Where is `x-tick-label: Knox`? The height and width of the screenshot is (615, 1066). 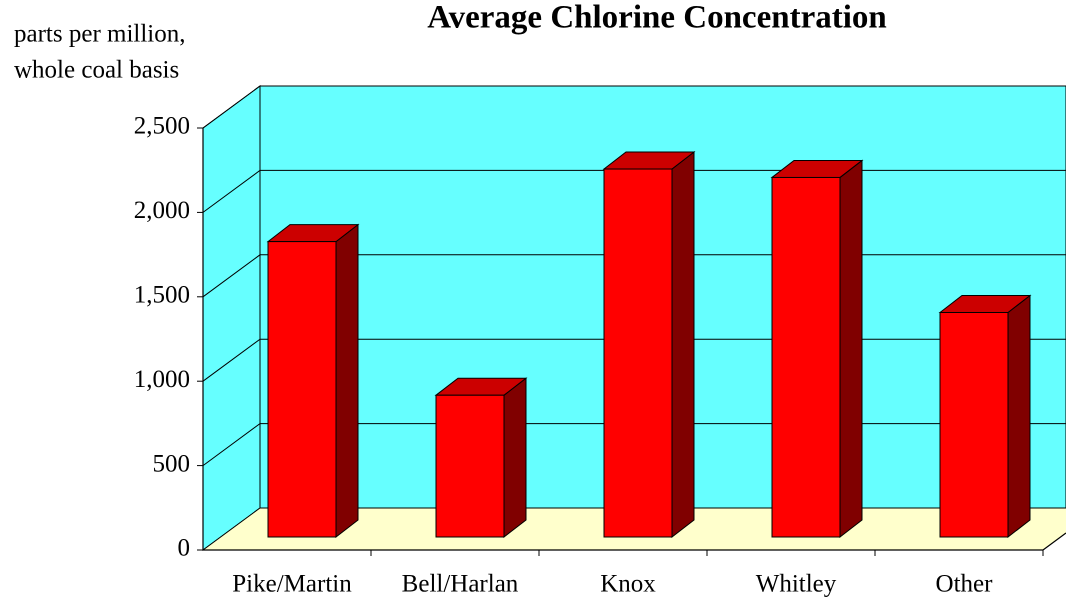
x-tick-label: Knox is located at coordinates (628, 584).